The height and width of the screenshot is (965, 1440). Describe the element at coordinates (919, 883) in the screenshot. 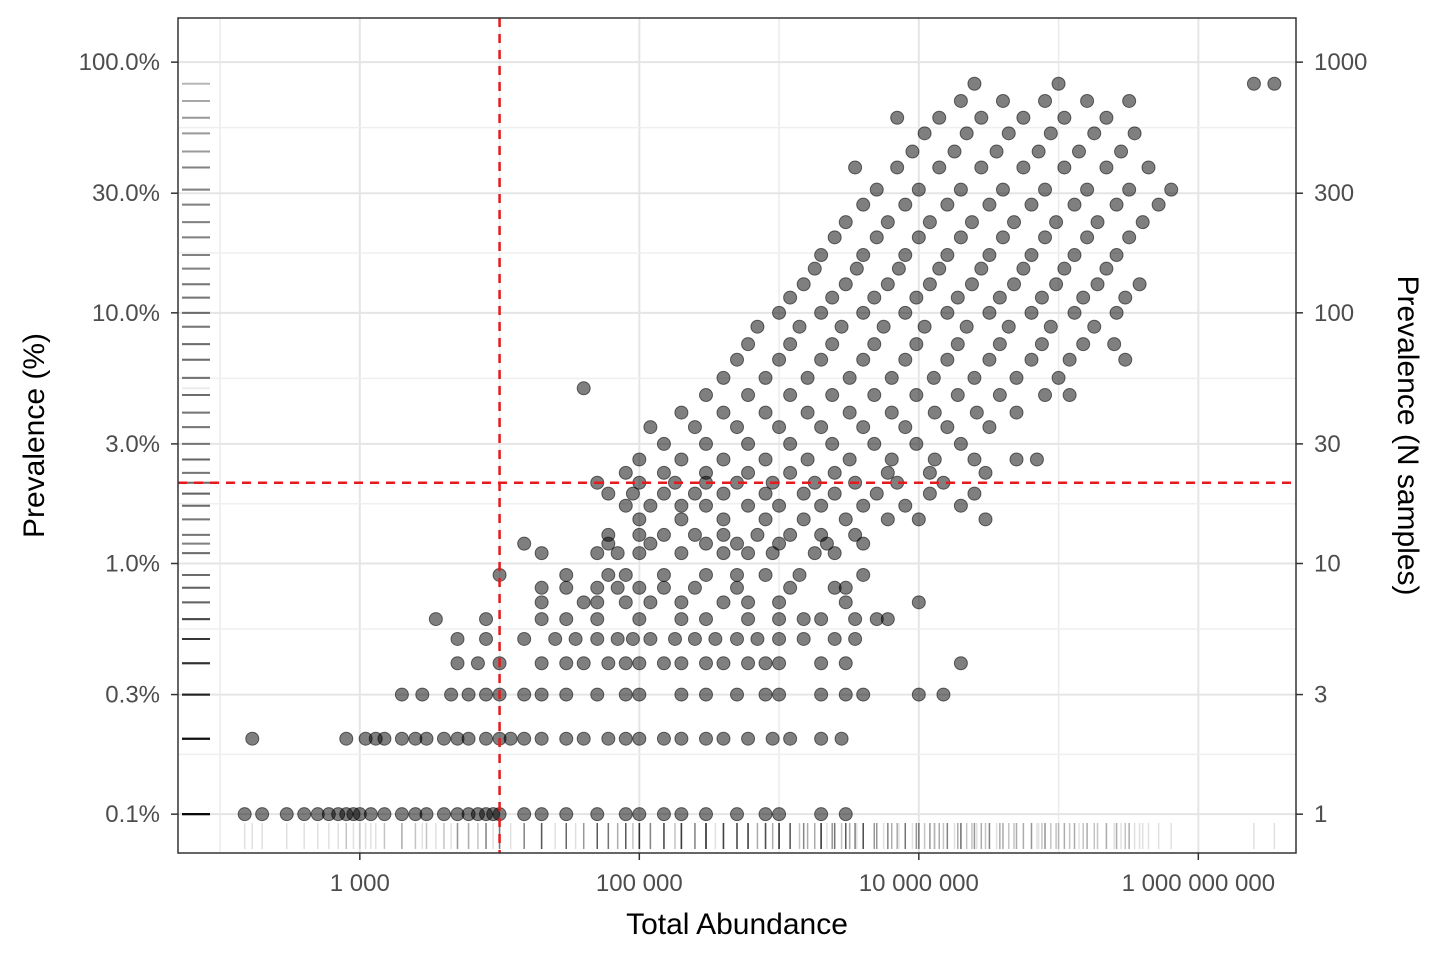

I see `x-tick-label: 10 000 000` at that location.